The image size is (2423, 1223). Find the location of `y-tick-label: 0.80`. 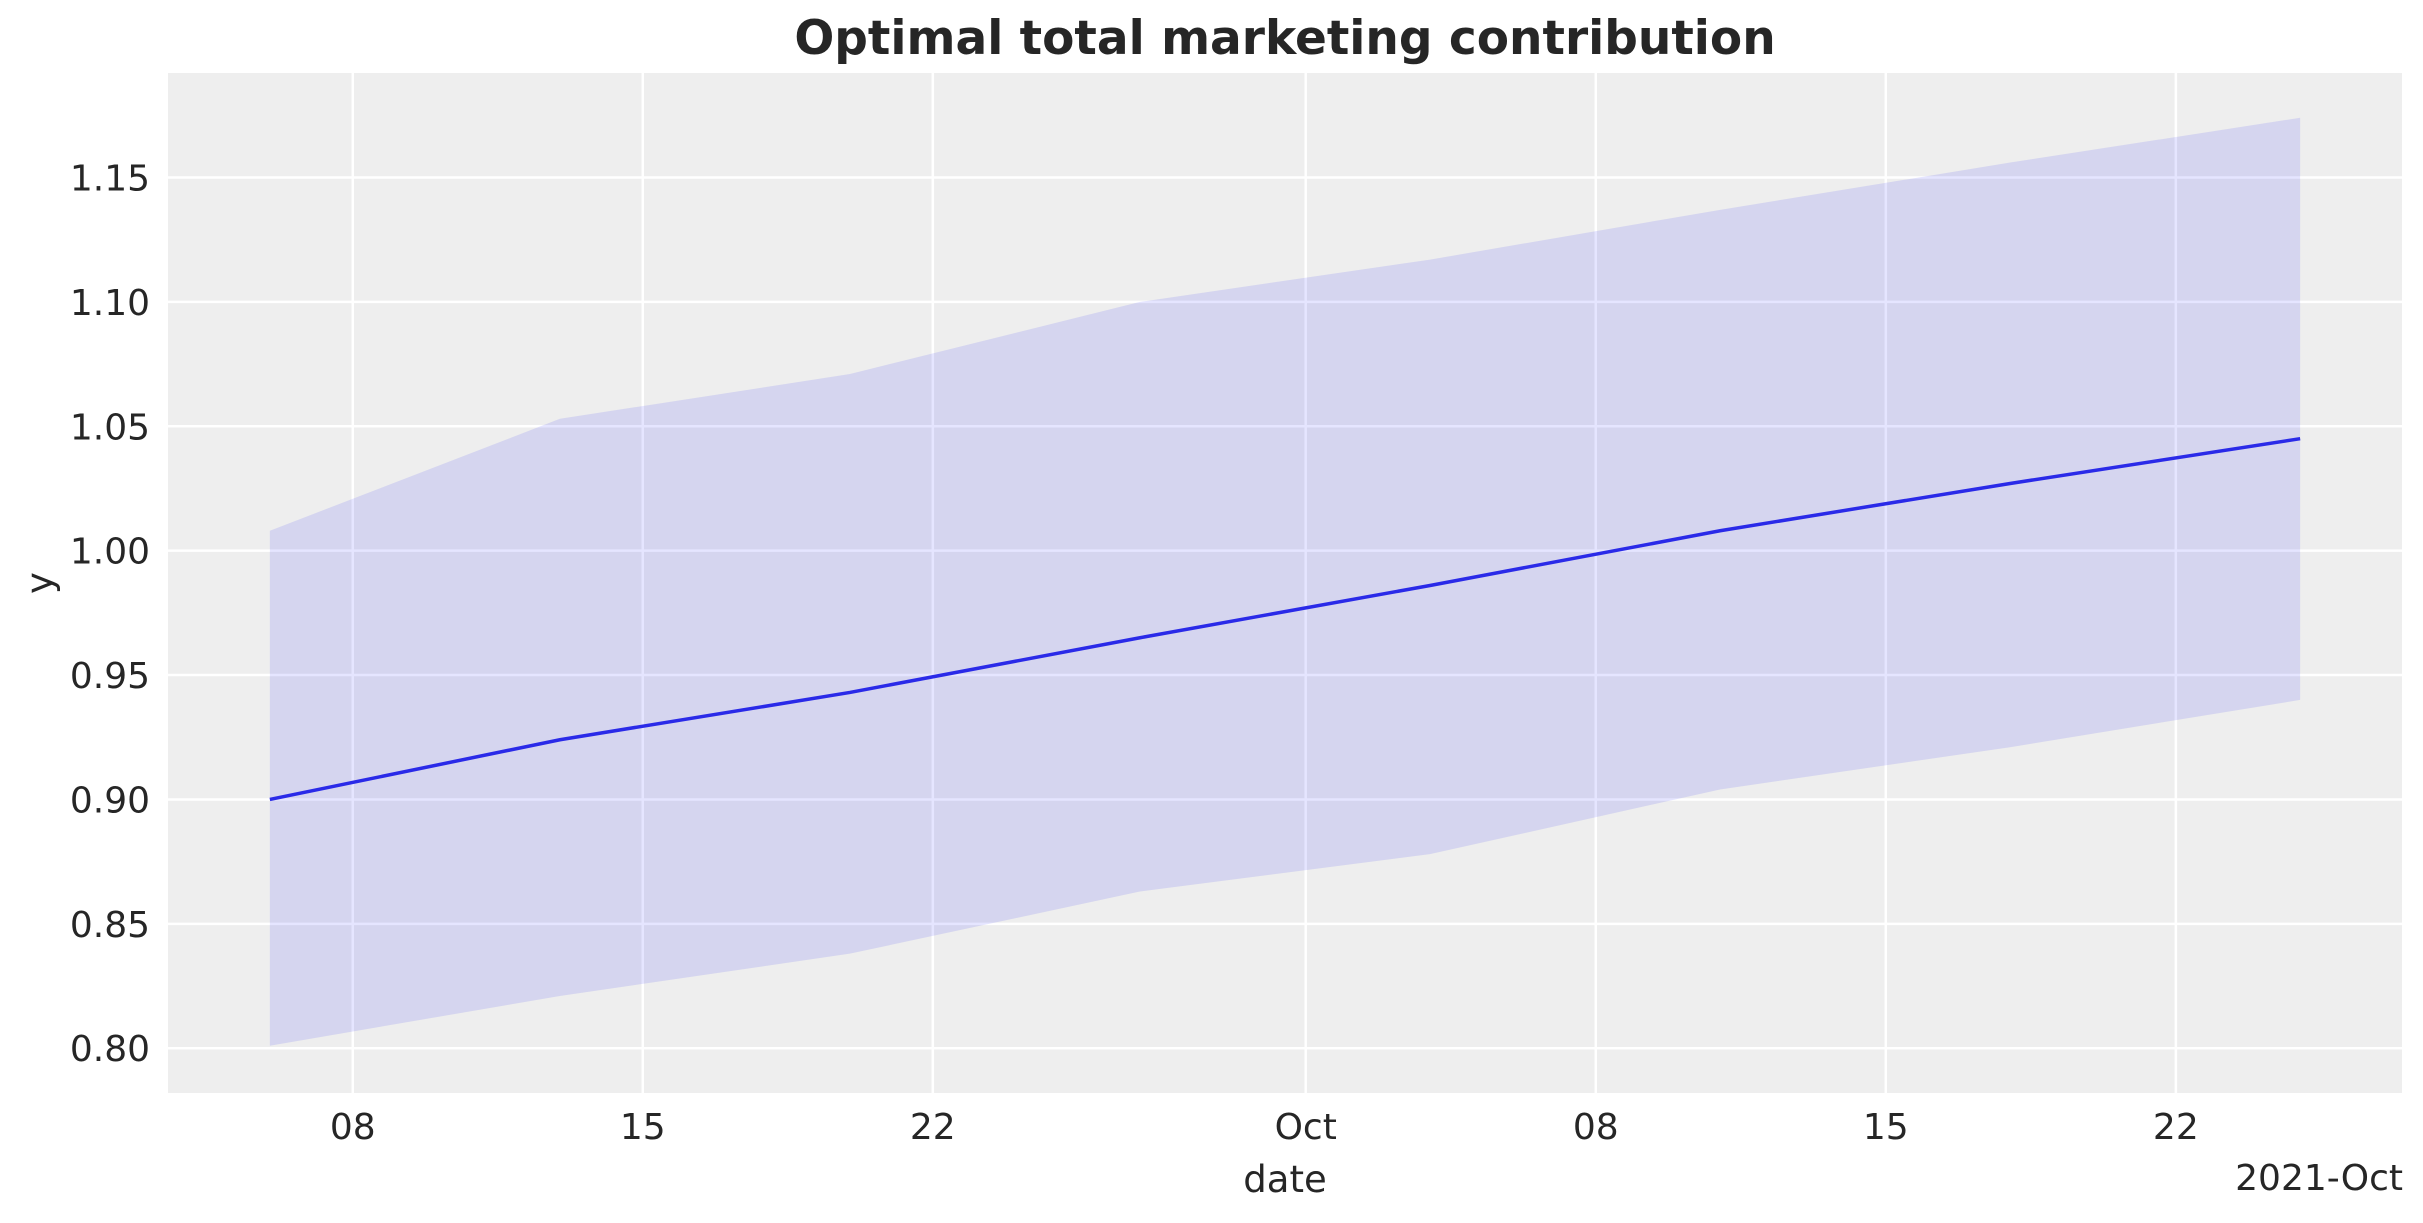

y-tick-label: 0.80 is located at coordinates (110, 1049).